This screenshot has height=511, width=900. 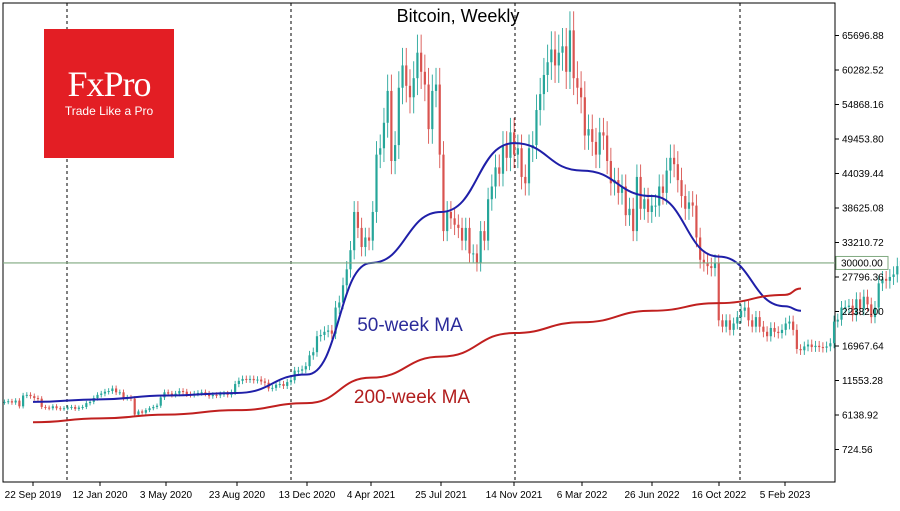 I want to click on y-tick-label: 16967.64, so click(x=863, y=347).